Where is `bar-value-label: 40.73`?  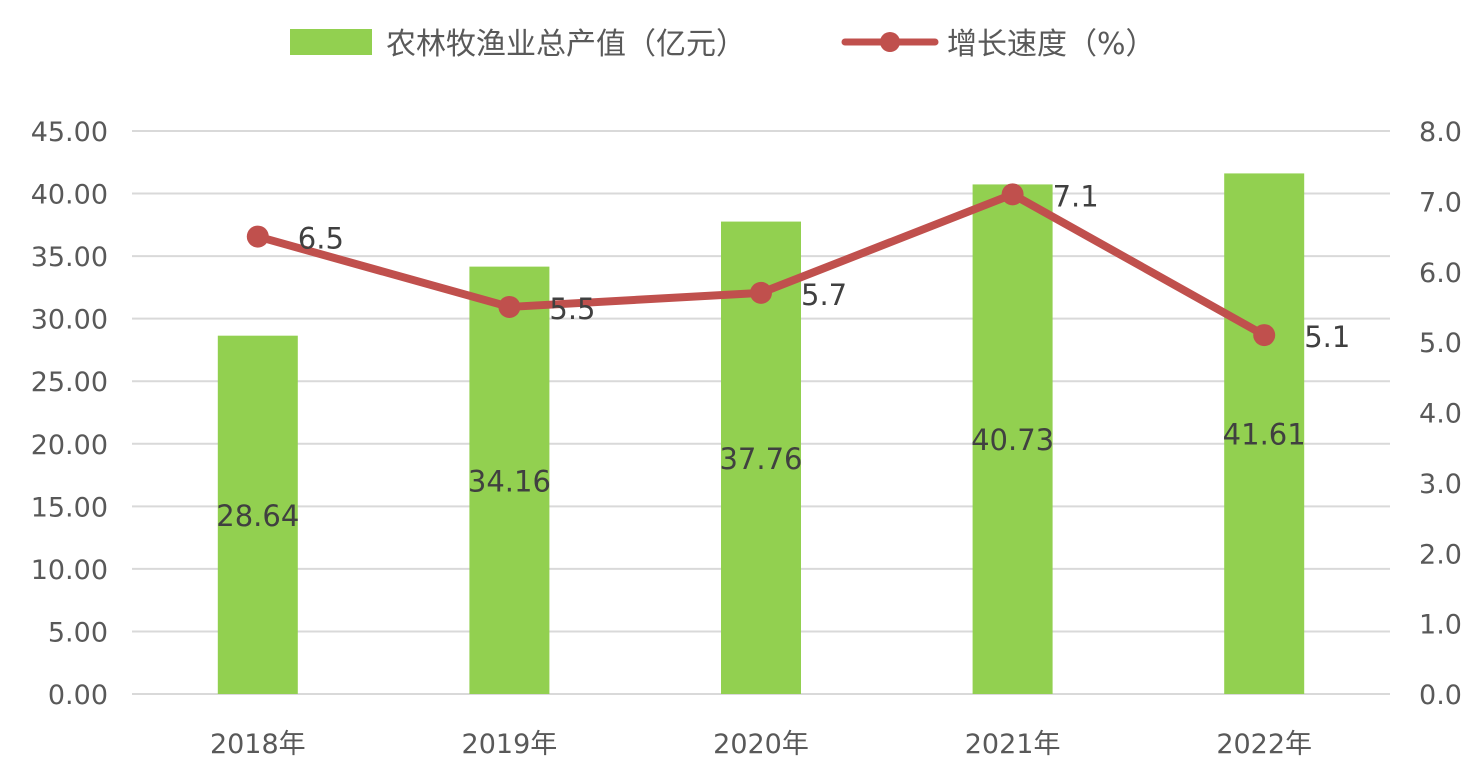 bar-value-label: 40.73 is located at coordinates (1012, 440).